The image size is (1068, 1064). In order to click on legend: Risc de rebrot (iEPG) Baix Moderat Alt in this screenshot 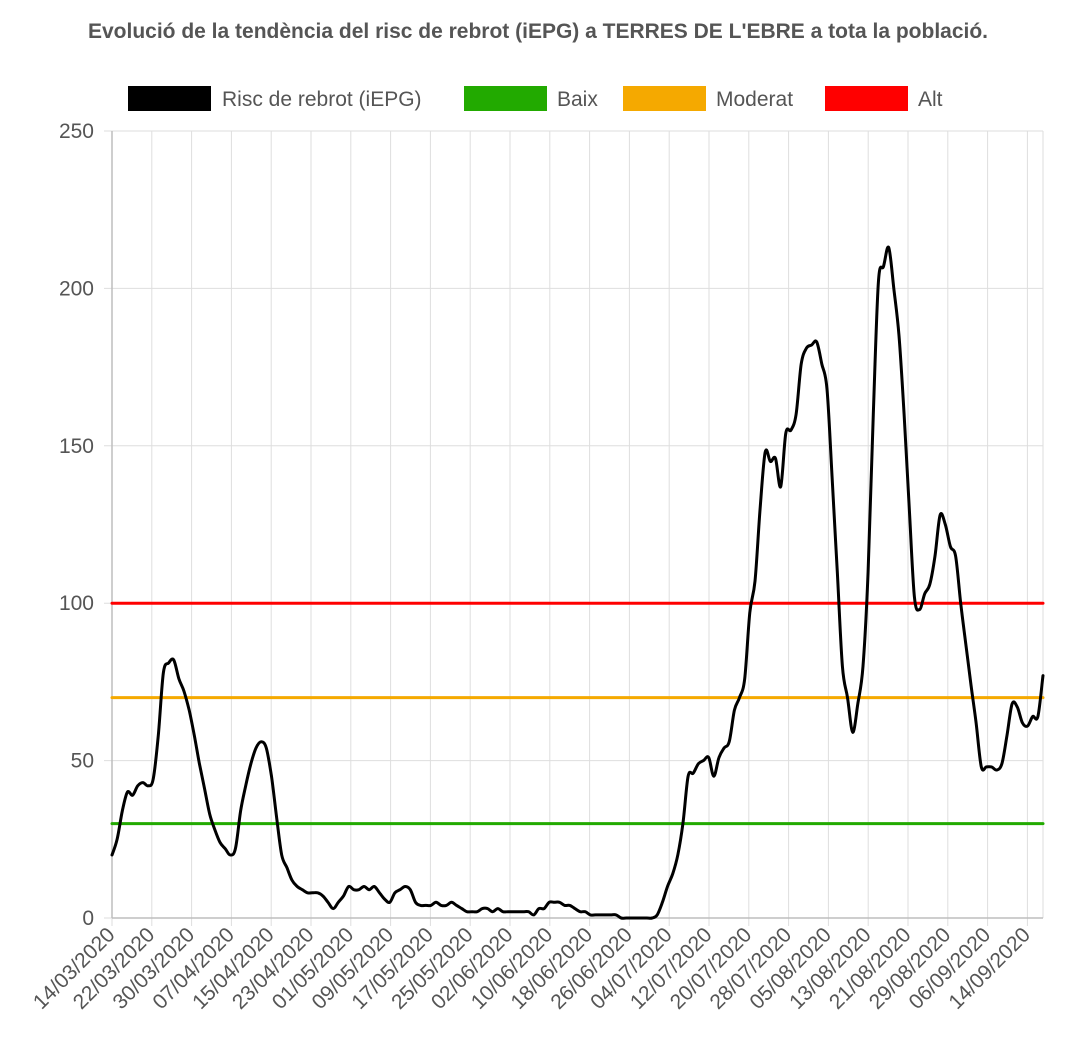, I will do `click(535, 98)`.